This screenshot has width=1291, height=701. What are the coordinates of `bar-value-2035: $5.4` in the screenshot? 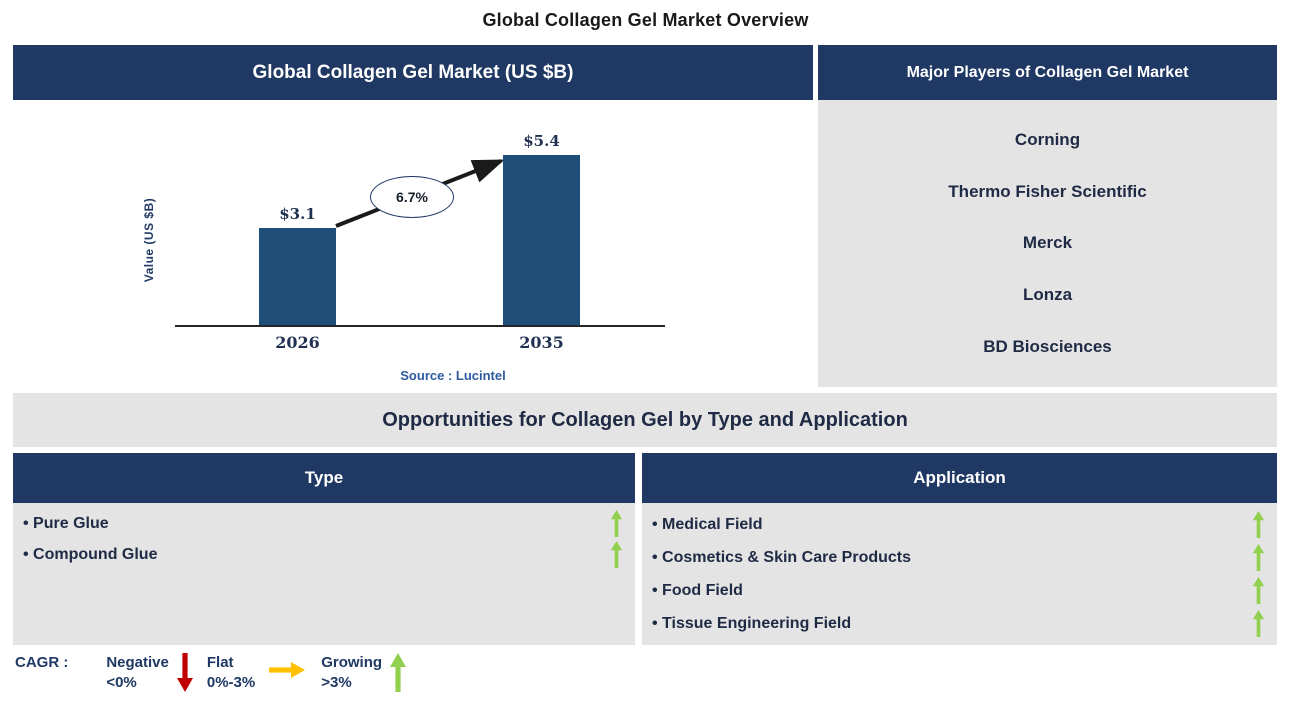 It's located at (541, 141).